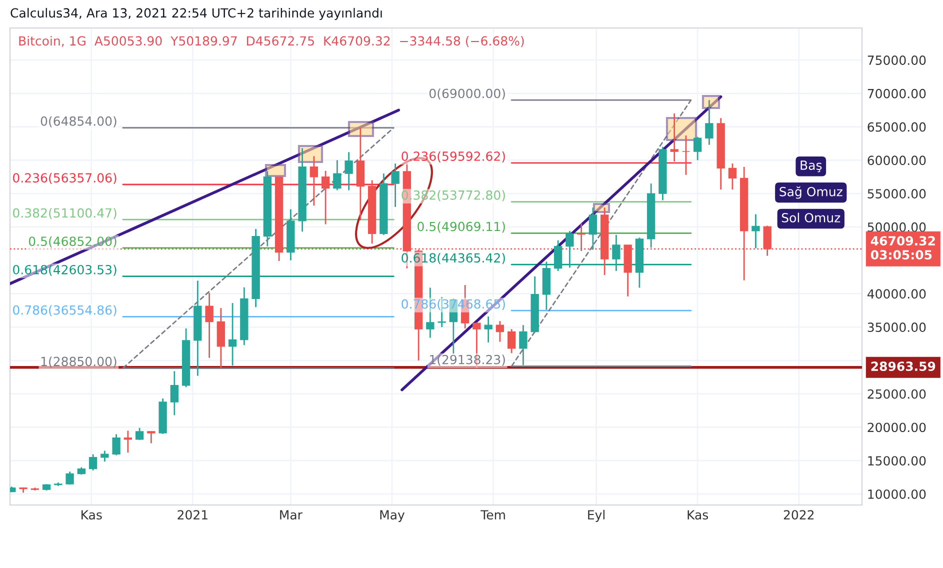 The height and width of the screenshot is (568, 943). Describe the element at coordinates (392, 516) in the screenshot. I see `x-tick-label: May` at that location.